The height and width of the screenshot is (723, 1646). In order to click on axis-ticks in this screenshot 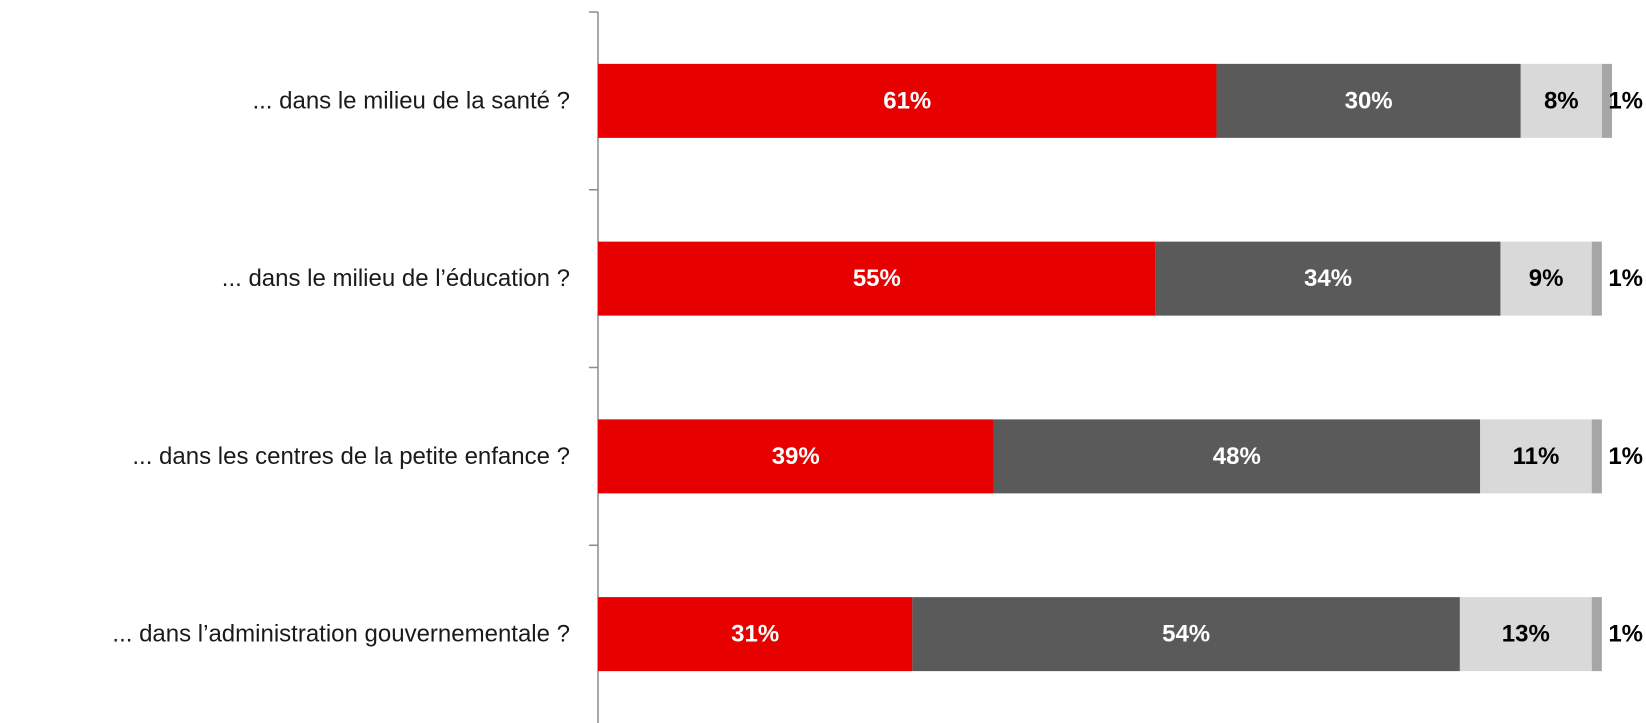, I will do `click(593, 278)`.